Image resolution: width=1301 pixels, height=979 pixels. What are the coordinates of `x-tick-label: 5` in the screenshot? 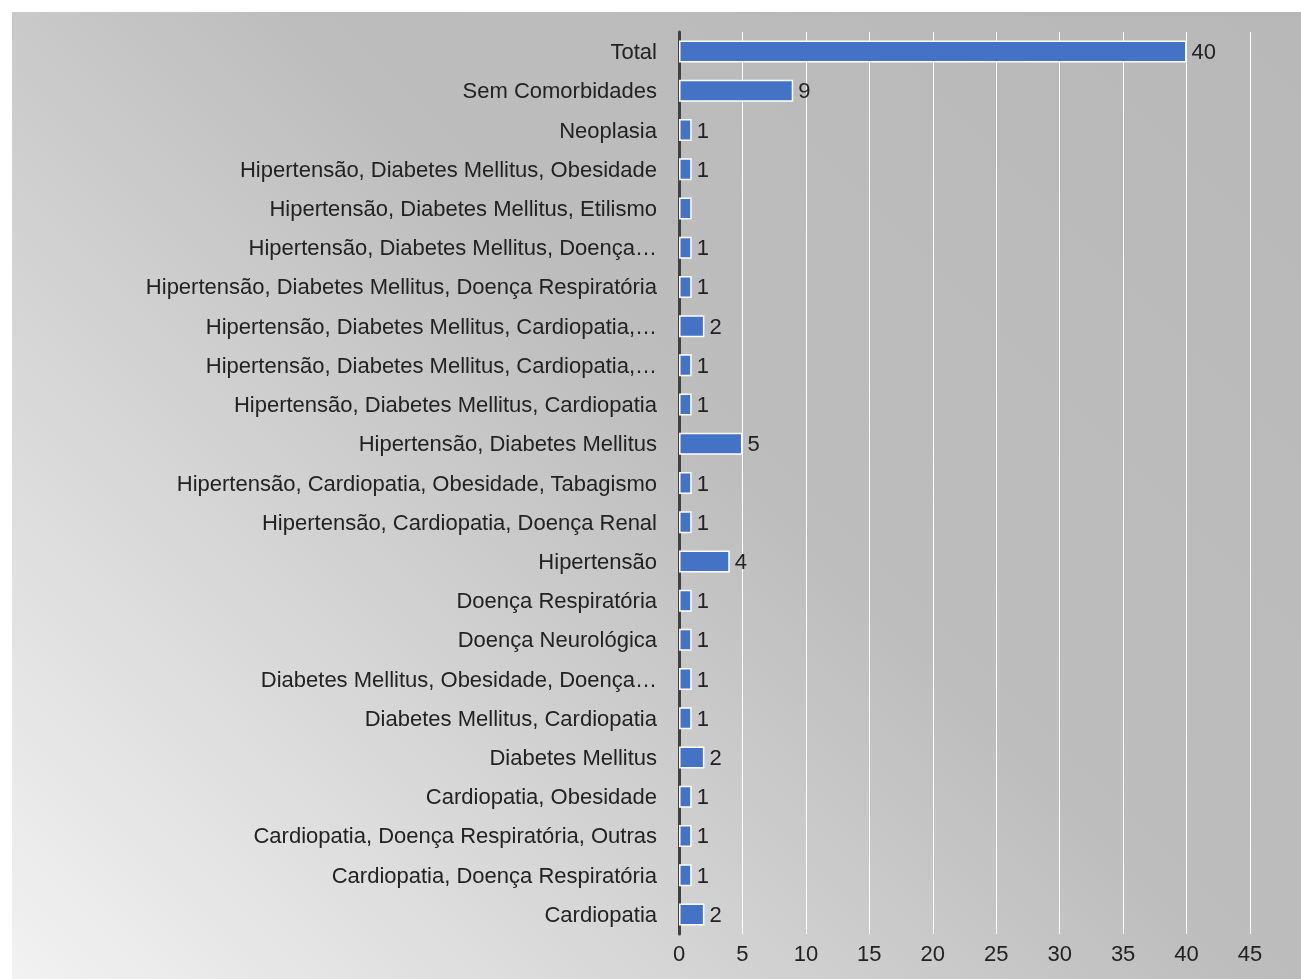 It's located at (742, 953).